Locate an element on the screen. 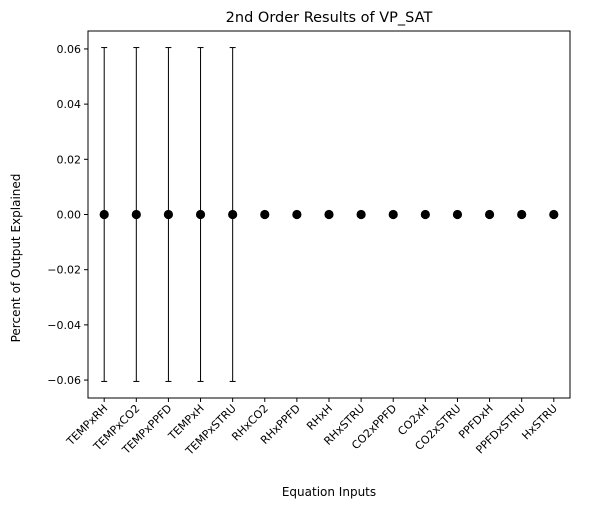 Image resolution: width=590 pixels, height=508 pixels. y-axis-label: Percent of Output Explained is located at coordinates (16, 258).